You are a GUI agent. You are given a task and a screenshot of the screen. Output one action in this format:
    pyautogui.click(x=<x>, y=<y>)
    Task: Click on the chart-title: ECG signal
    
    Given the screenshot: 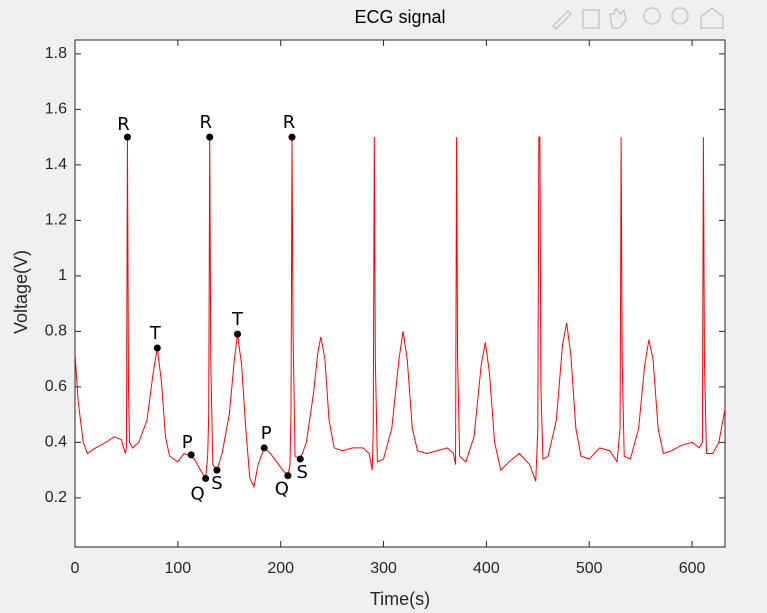 What is the action you would take?
    pyautogui.click(x=399, y=17)
    